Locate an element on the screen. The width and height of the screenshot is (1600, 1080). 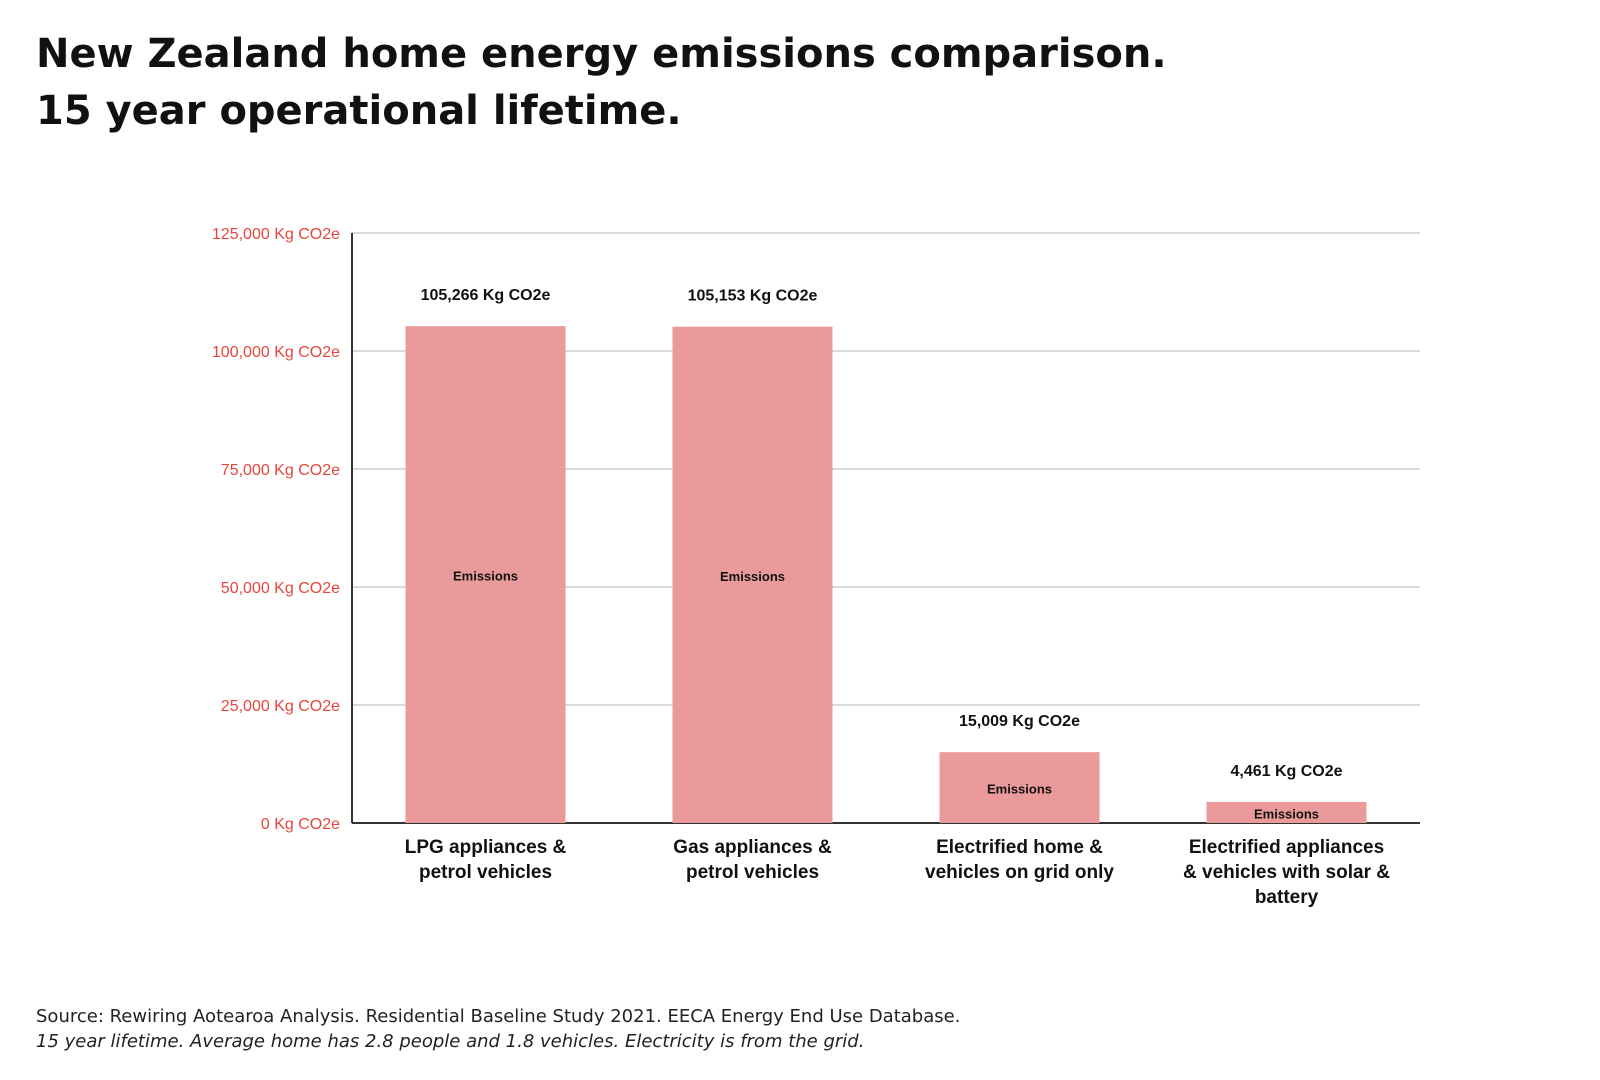
y-tick-label: 100,000 Kg CO2e is located at coordinates (276, 352).